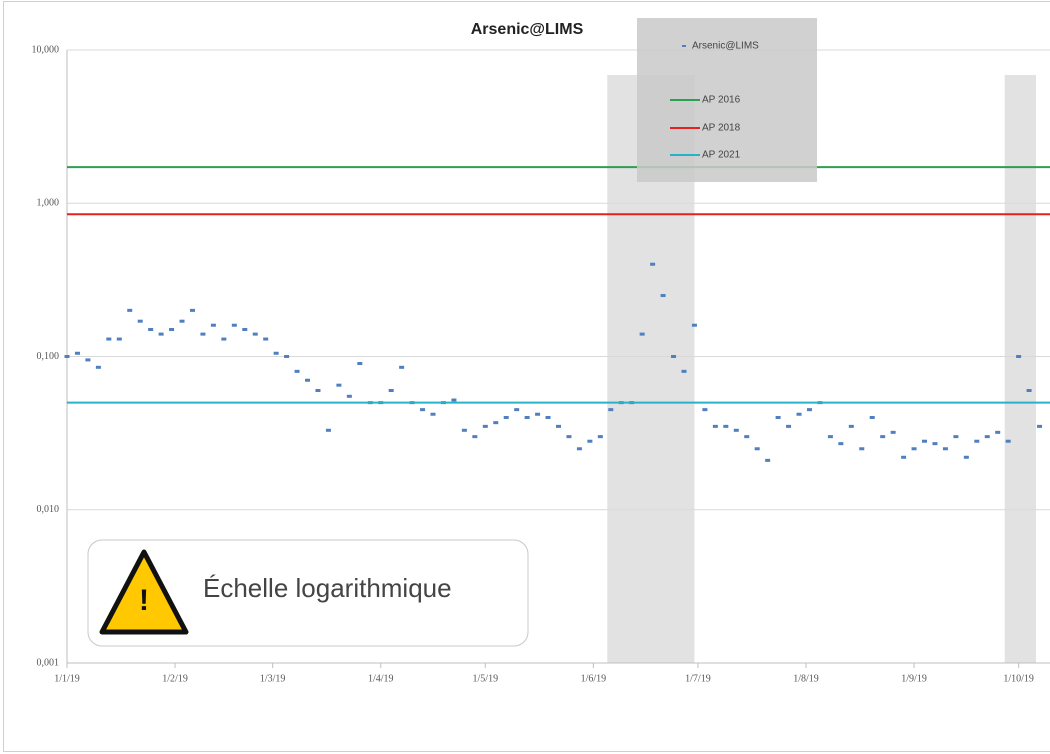  What do you see at coordinates (327, 588) in the screenshot?
I see `annotation-text: Échelle logarithmique` at bounding box center [327, 588].